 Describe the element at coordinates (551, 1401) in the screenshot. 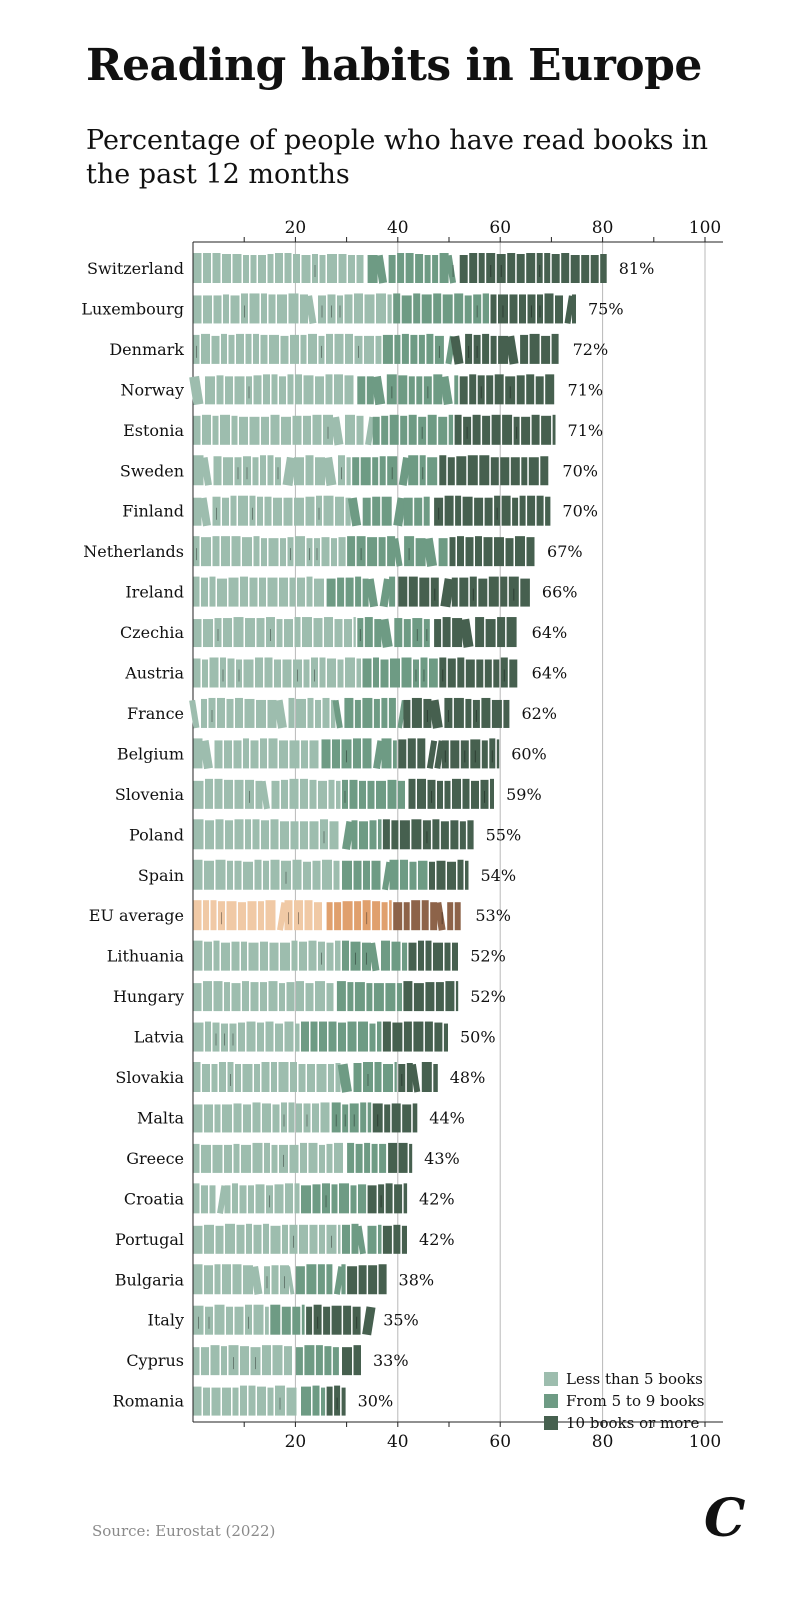

I see `legend-swatch-mid` at that location.